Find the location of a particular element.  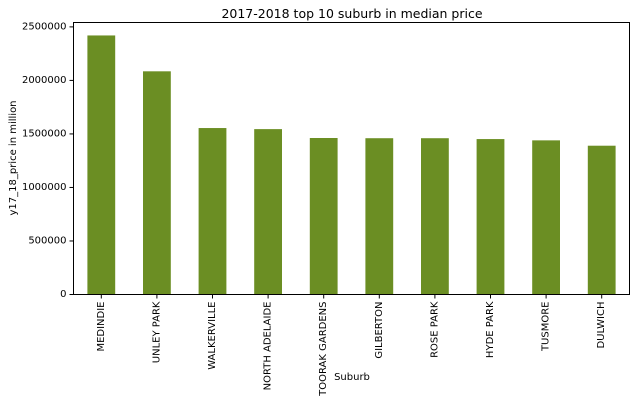

x-tick-label: GILBERTON is located at coordinates (379, 330).